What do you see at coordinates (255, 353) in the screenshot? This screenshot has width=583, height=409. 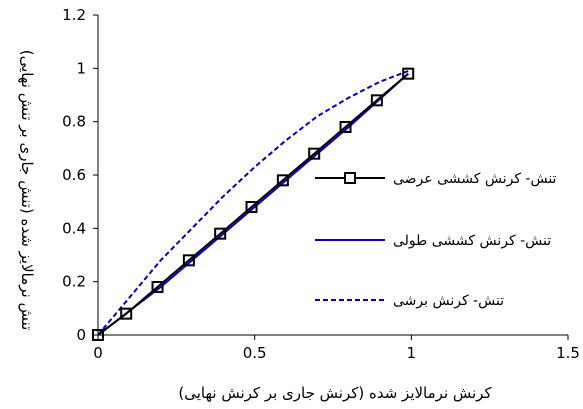 I see `x-tick-label: 0.5` at bounding box center [255, 353].